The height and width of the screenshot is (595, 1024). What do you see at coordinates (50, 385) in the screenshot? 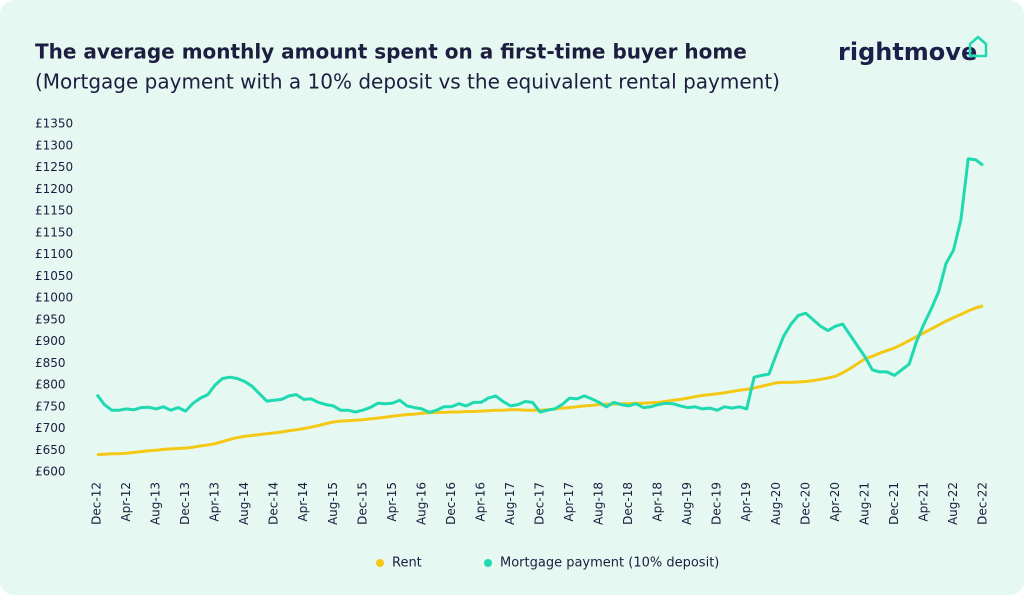
I see `y-tick-label: £800` at bounding box center [50, 385].